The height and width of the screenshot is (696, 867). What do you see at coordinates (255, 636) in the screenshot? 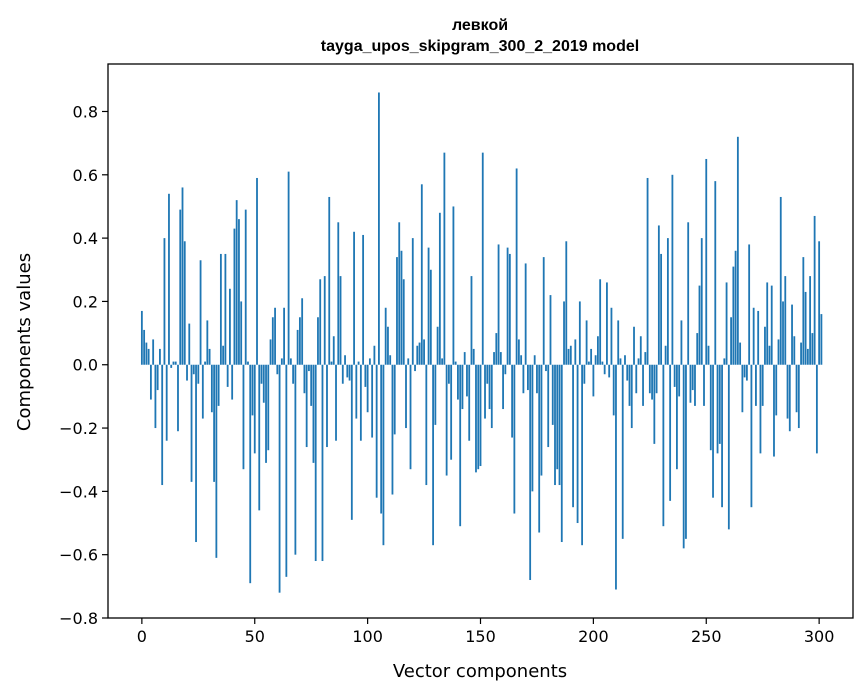
I see `x-tick-label: 50` at bounding box center [255, 636].